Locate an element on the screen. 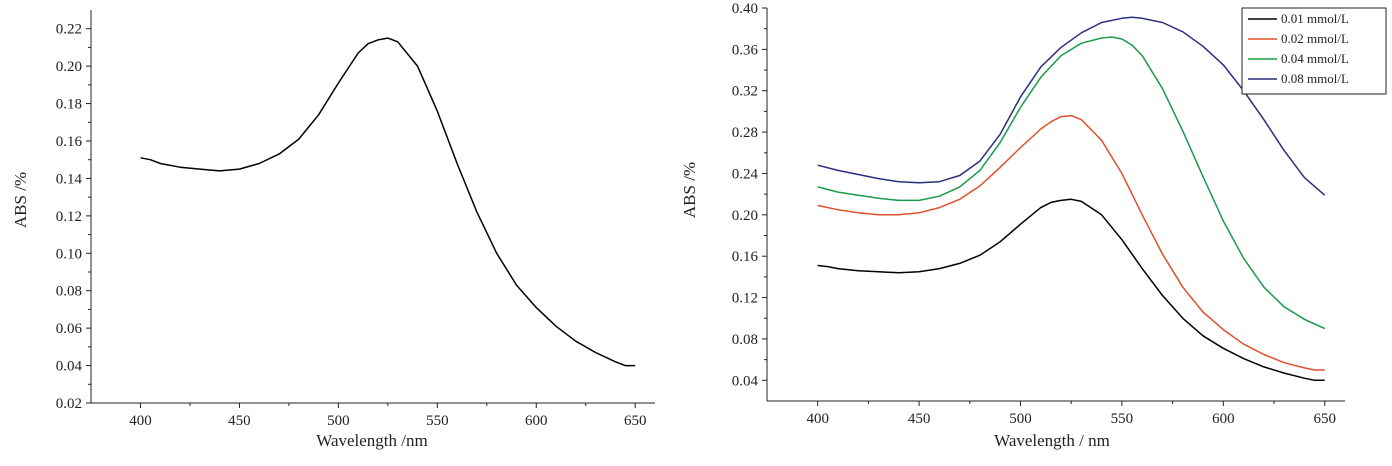  legend-label: 0.01 mmol/L is located at coordinates (1315, 18).